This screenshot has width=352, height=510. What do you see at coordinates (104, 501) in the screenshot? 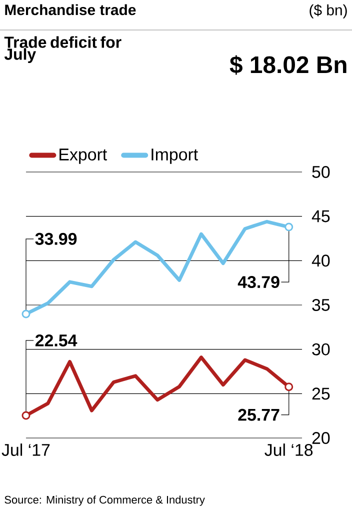
I see `source-note: Source: Ministry of Commerce & Industry` at bounding box center [104, 501].